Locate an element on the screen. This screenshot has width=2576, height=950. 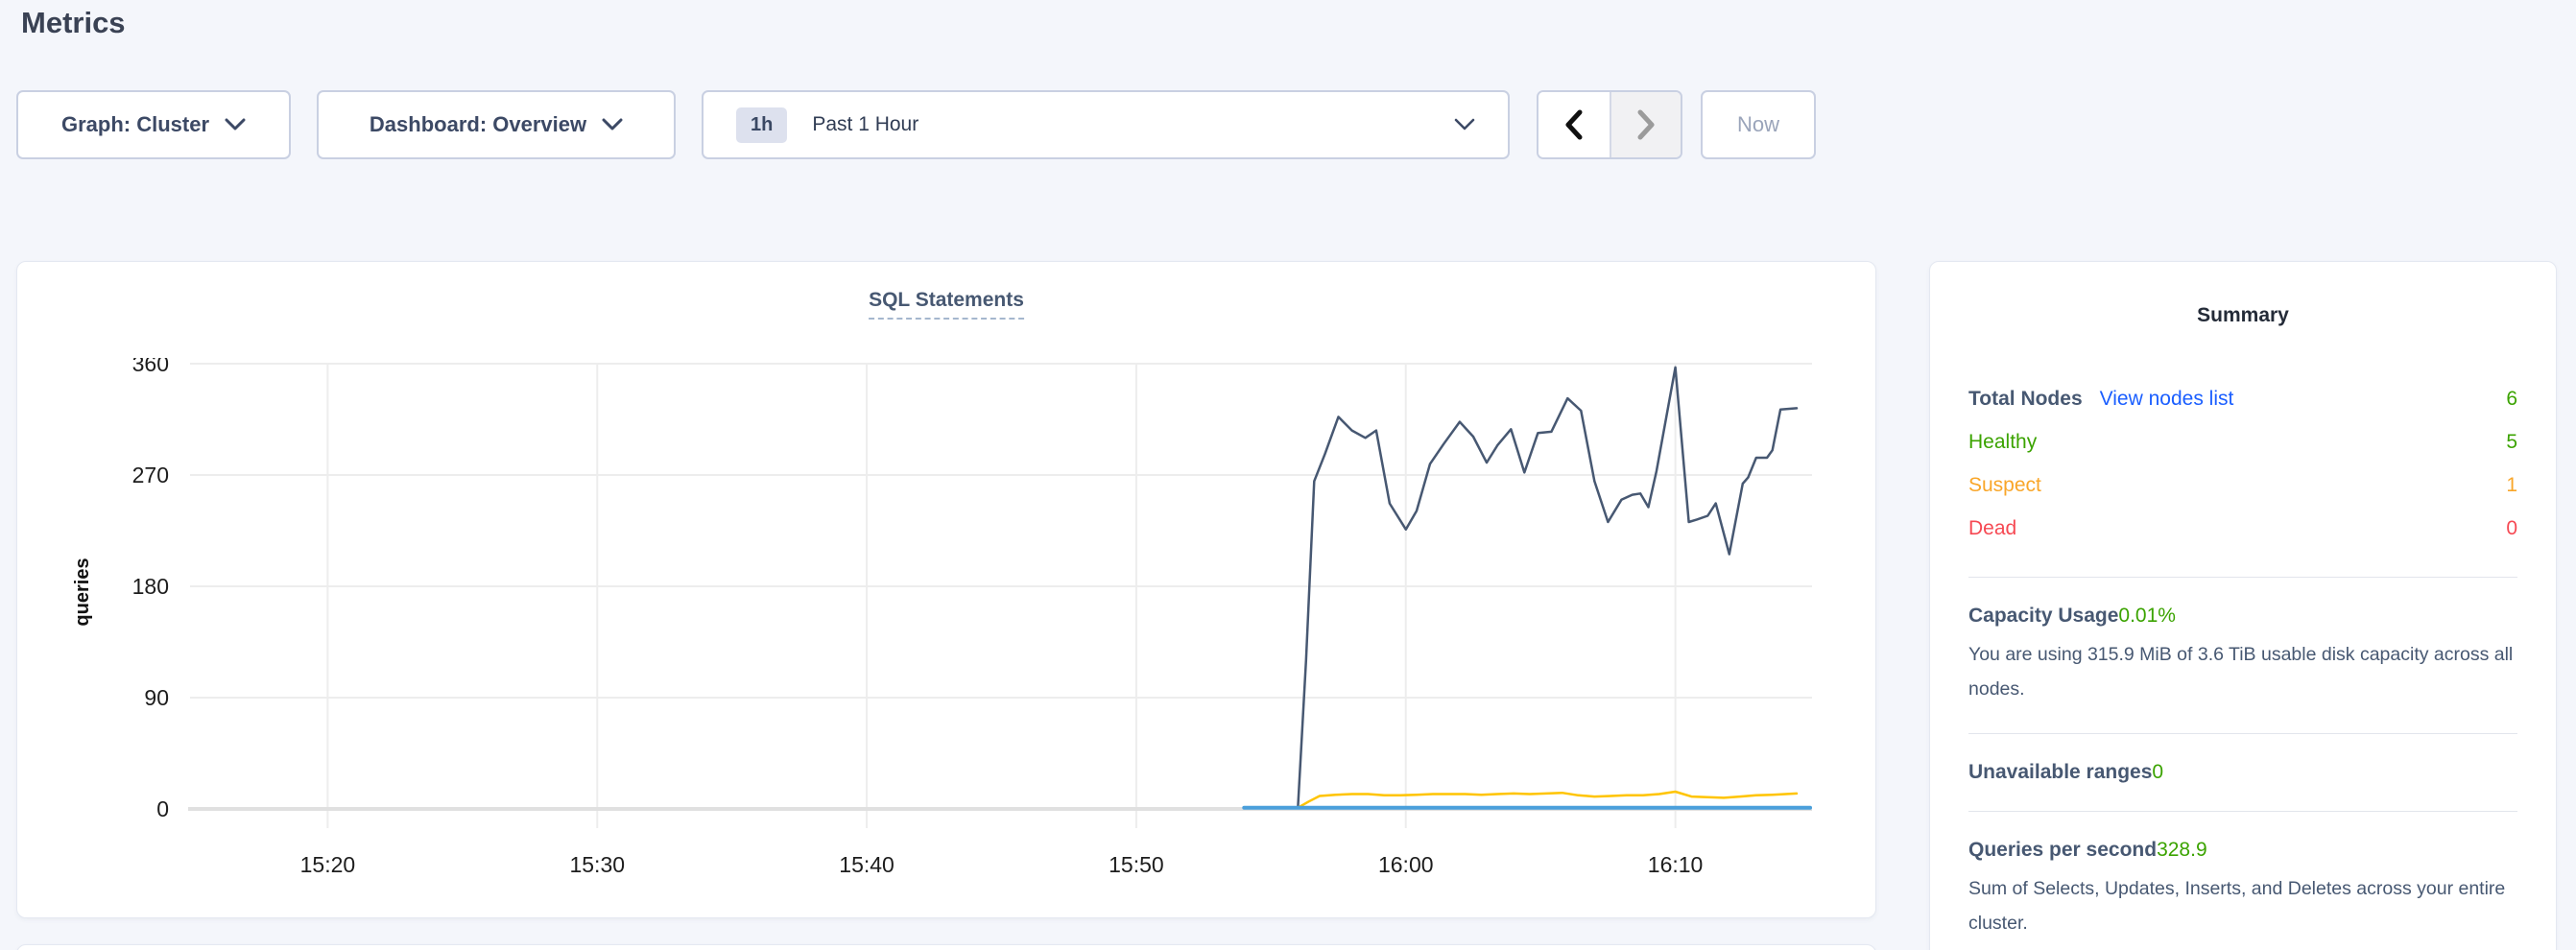
chart-title: SQL Statements is located at coordinates (946, 304).